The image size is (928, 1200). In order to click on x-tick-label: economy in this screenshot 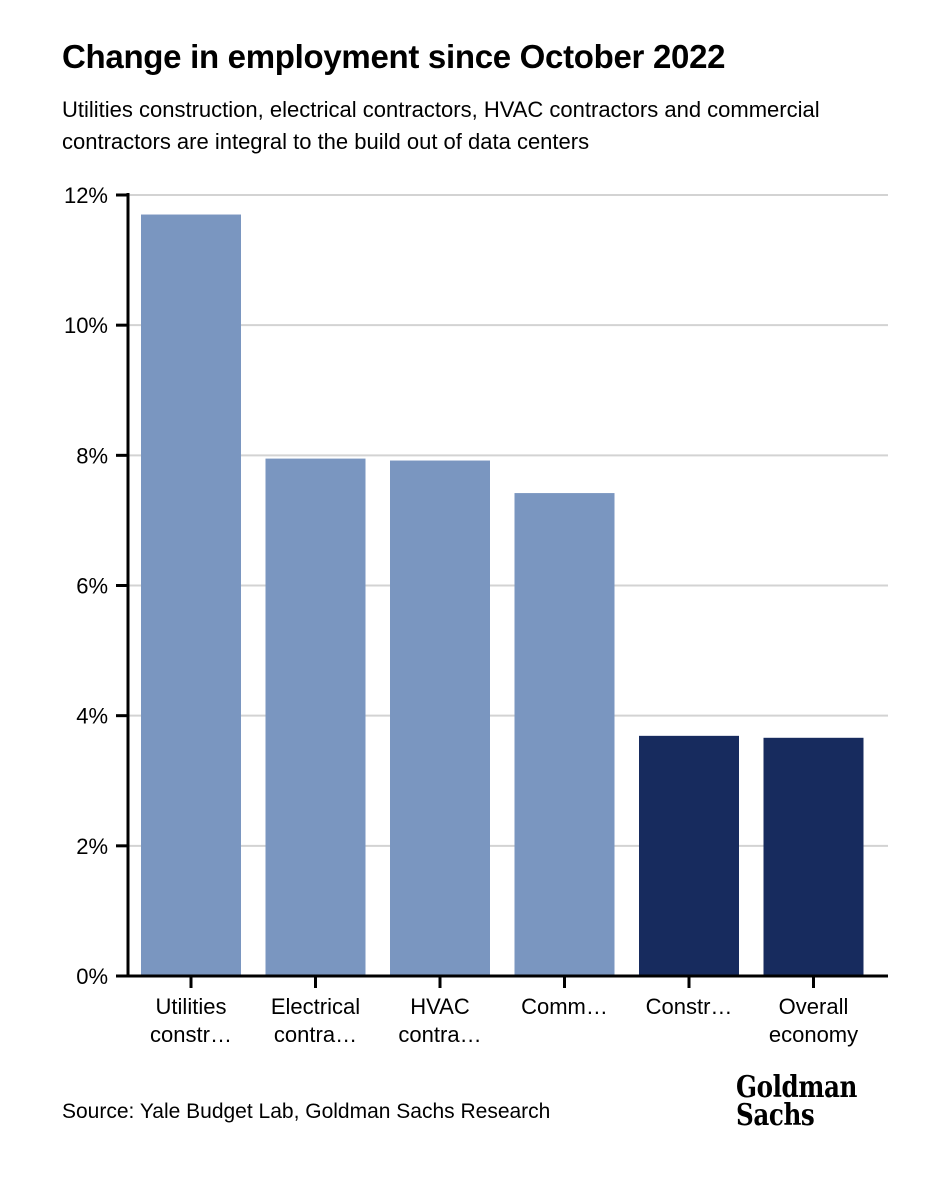, I will do `click(813, 1034)`.